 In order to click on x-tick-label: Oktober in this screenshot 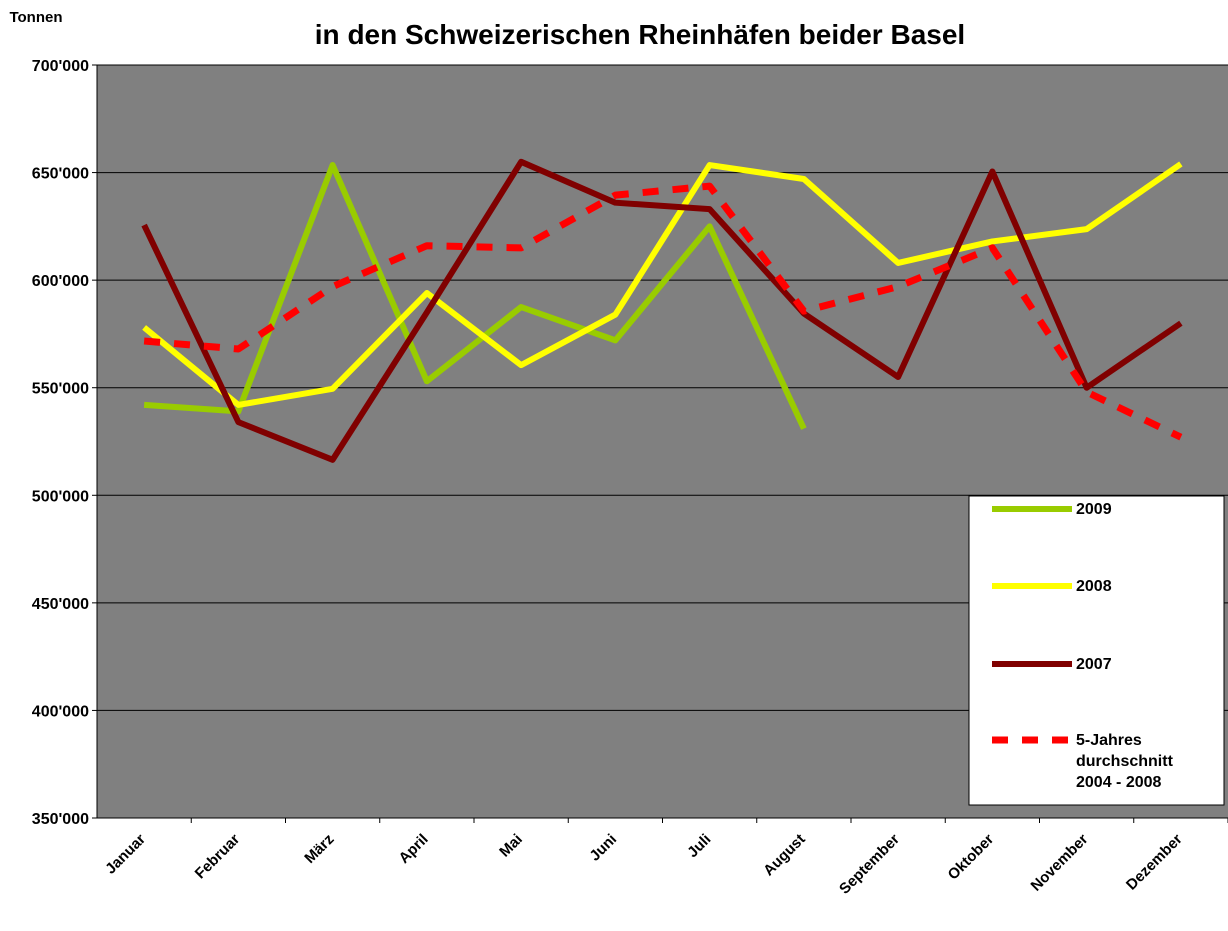, I will do `click(971, 857)`.